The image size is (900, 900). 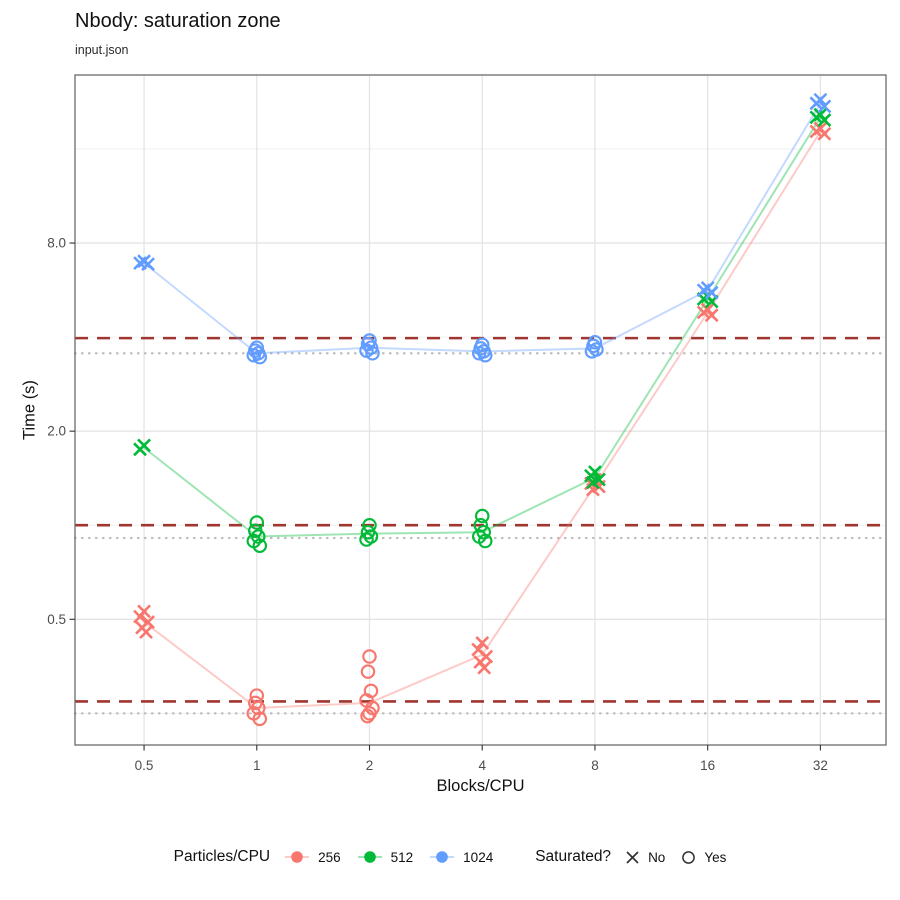 I want to click on y-tick-label: 0.5, so click(x=56, y=619).